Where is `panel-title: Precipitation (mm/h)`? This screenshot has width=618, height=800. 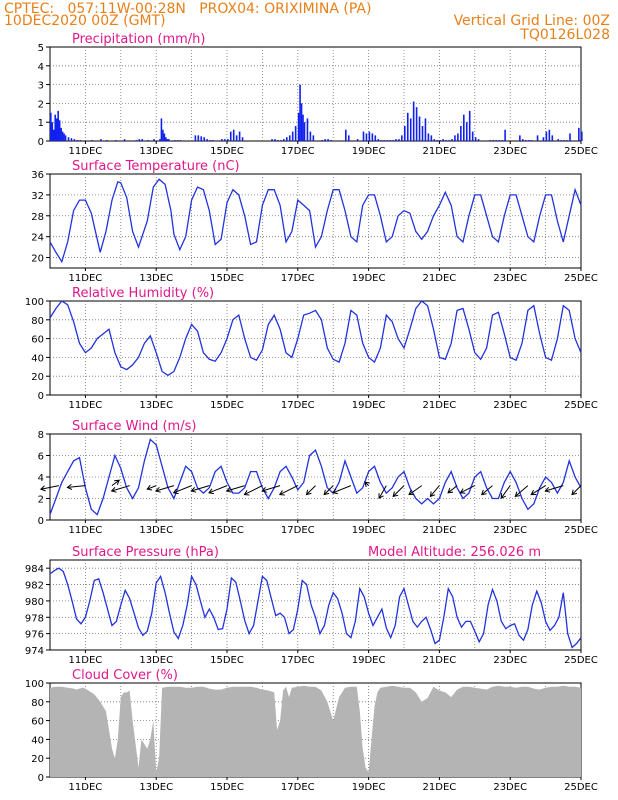
panel-title: Precipitation (mm/h) is located at coordinates (138, 39).